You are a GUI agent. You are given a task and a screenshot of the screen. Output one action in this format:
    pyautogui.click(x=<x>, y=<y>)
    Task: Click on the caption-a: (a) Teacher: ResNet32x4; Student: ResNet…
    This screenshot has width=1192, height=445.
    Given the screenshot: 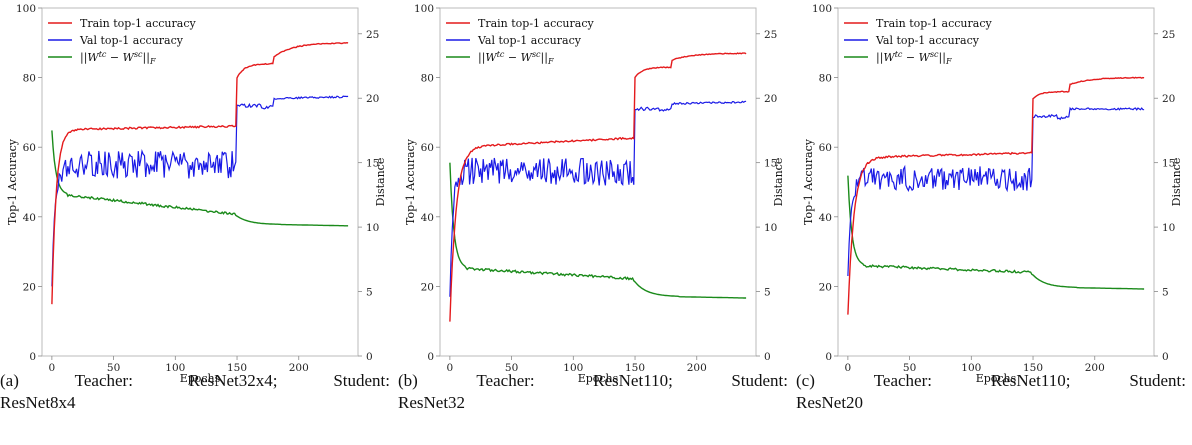 What is the action you would take?
    pyautogui.click(x=195, y=392)
    